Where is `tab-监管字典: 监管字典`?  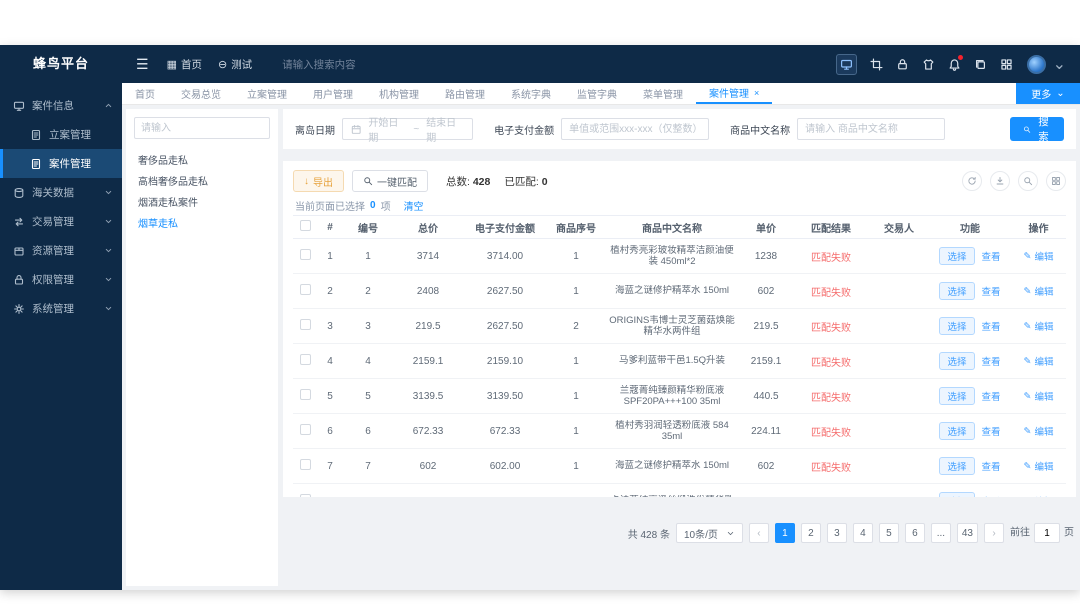
tab-监管字典: 监管字典 is located at coordinates (597, 93).